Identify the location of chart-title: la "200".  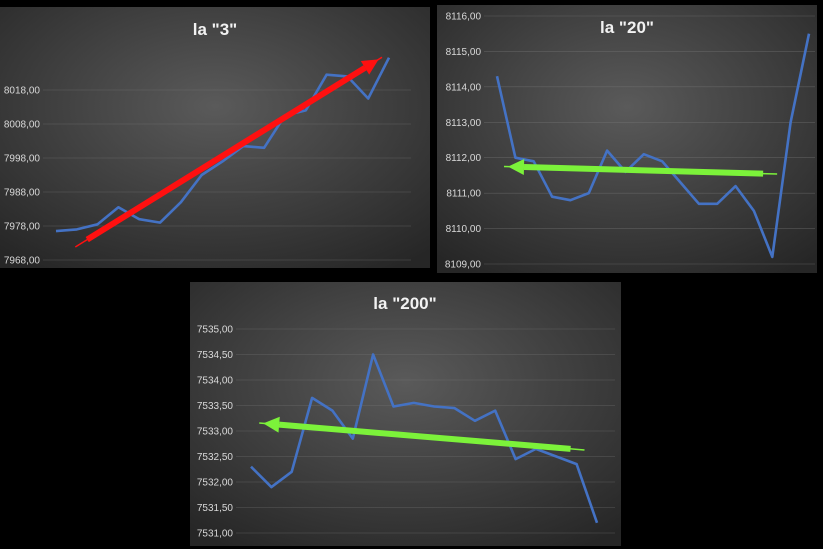
(404, 303).